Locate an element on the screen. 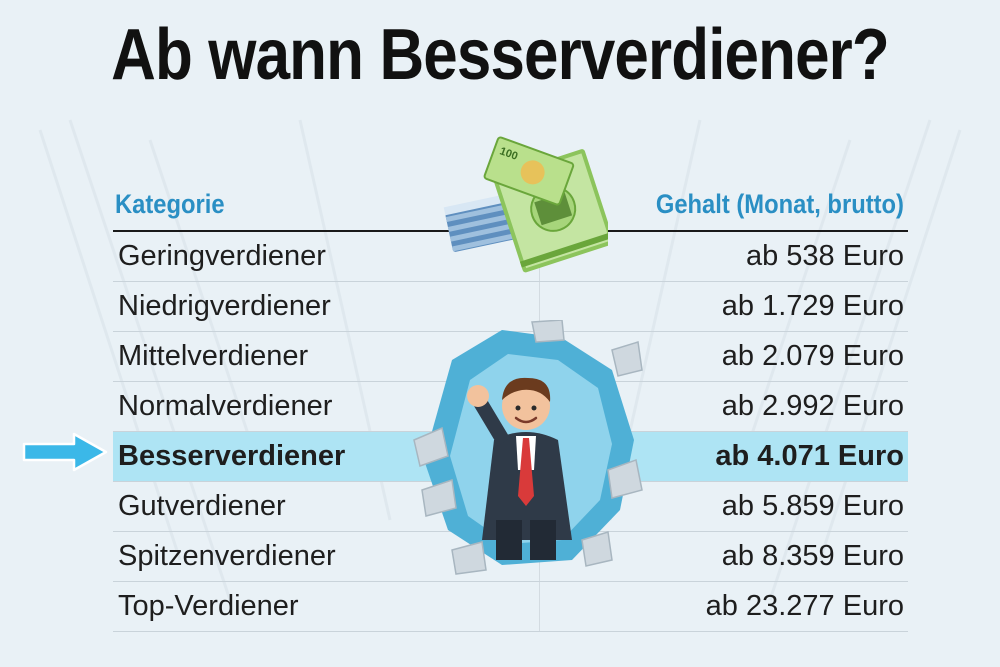 The image size is (1000, 667). row-category: Geringverdiener is located at coordinates (222, 256).